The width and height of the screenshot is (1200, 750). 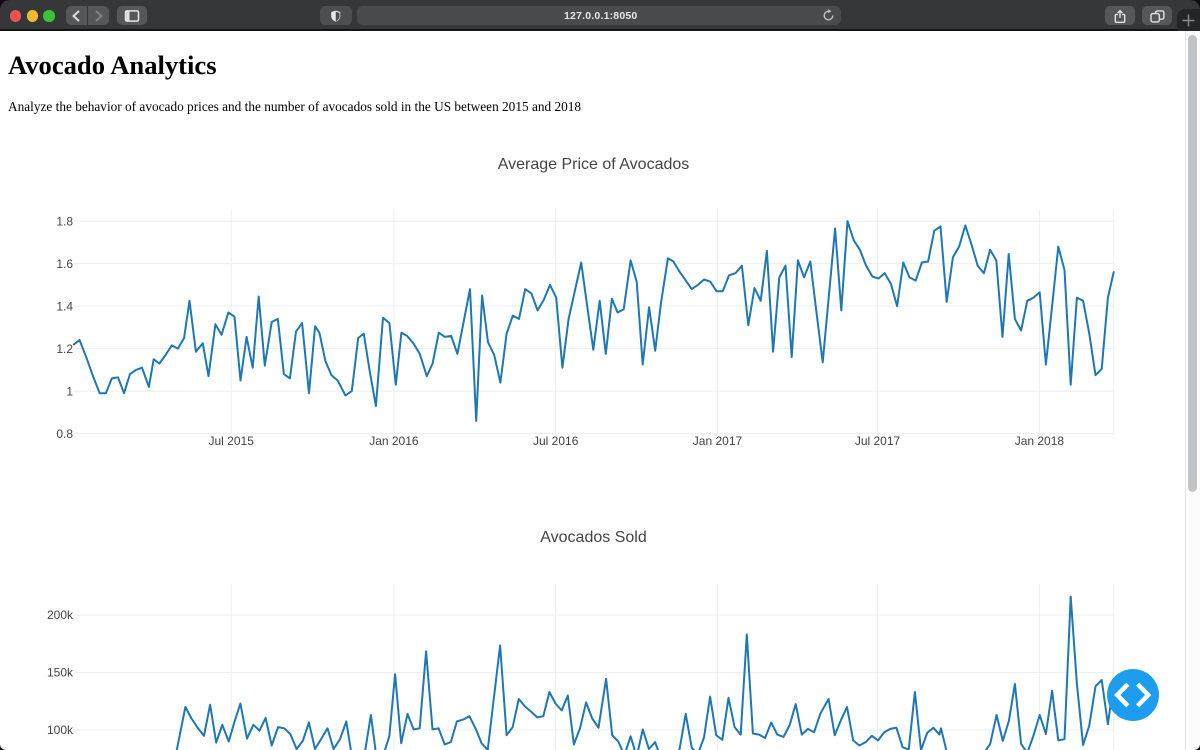 I want to click on svg-text: Jan 2018, so click(x=1040, y=441).